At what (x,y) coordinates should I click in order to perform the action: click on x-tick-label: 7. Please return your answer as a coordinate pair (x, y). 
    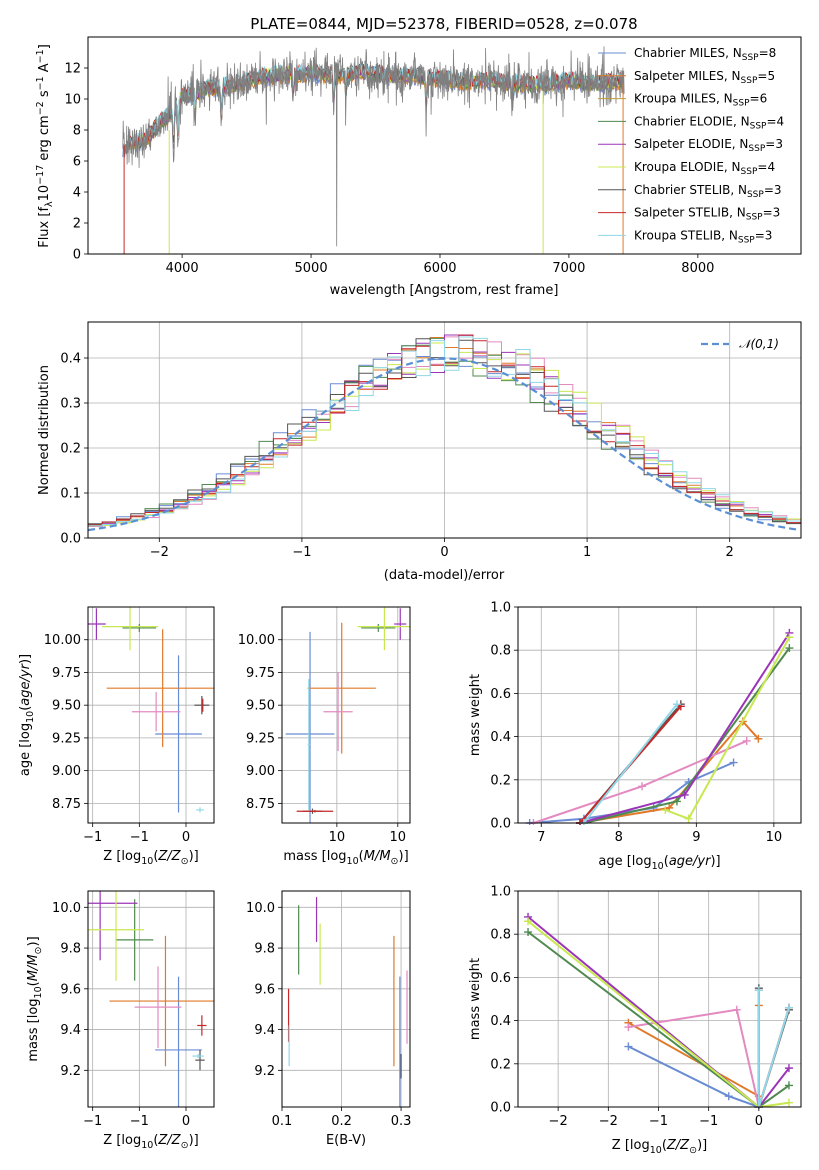
    Looking at the image, I should click on (541, 837).